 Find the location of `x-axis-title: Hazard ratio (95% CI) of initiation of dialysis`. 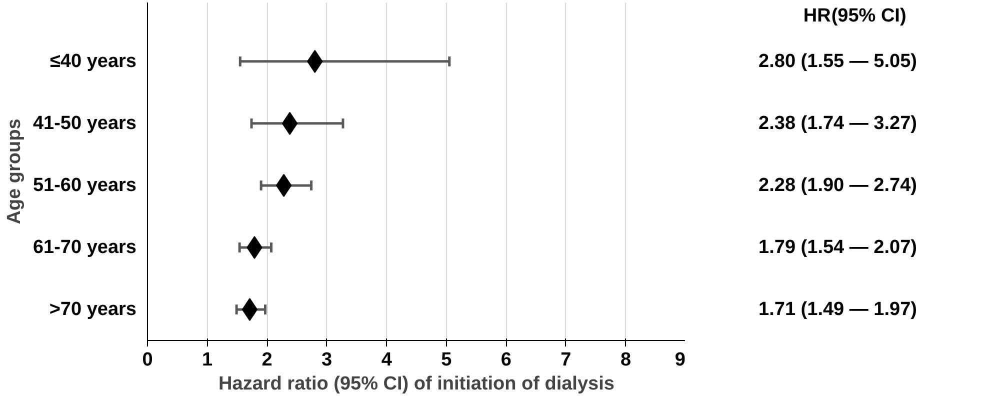

x-axis-title: Hazard ratio (95% CI) of initiation of dialysis is located at coordinates (416, 384).